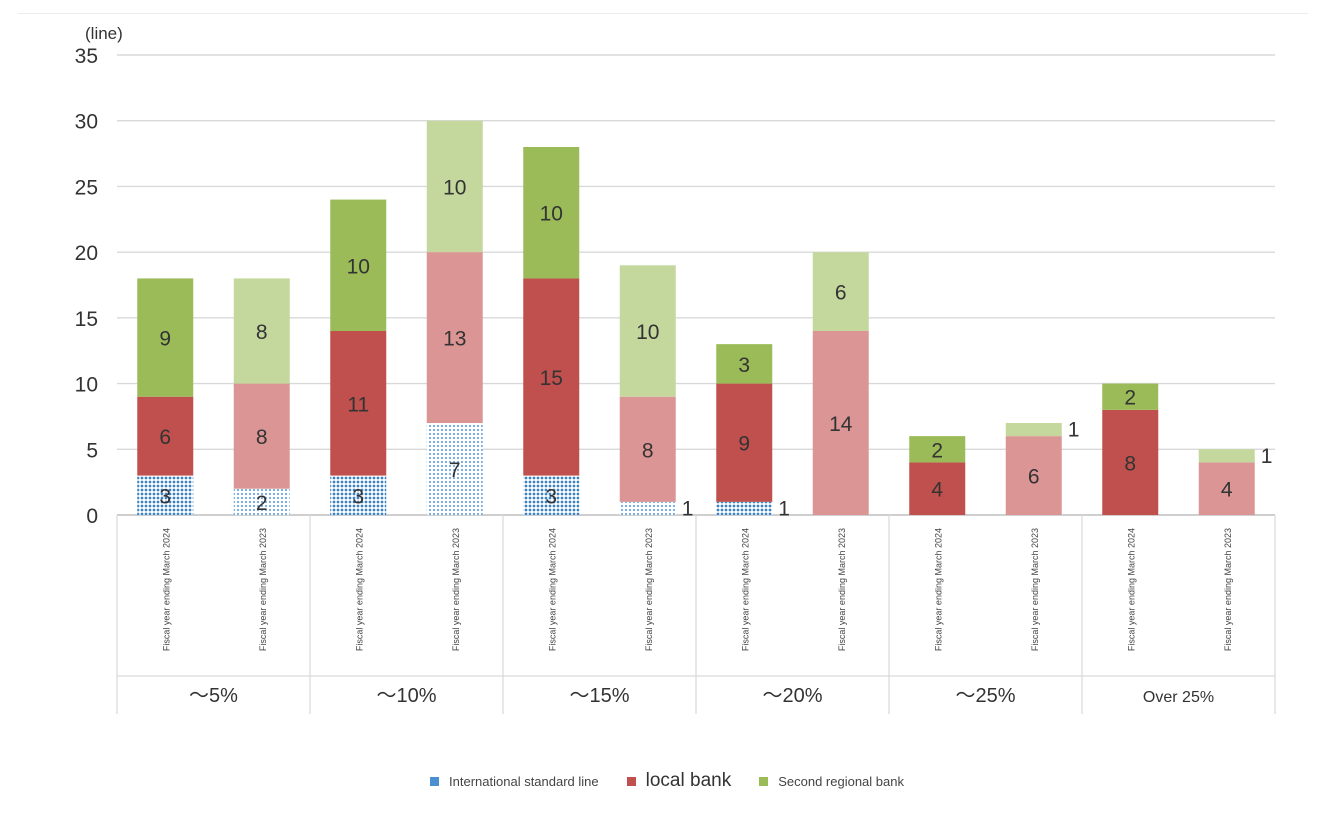 This screenshot has width=1334, height=819. I want to click on legend-item-second: Second regional bank, so click(831, 781).